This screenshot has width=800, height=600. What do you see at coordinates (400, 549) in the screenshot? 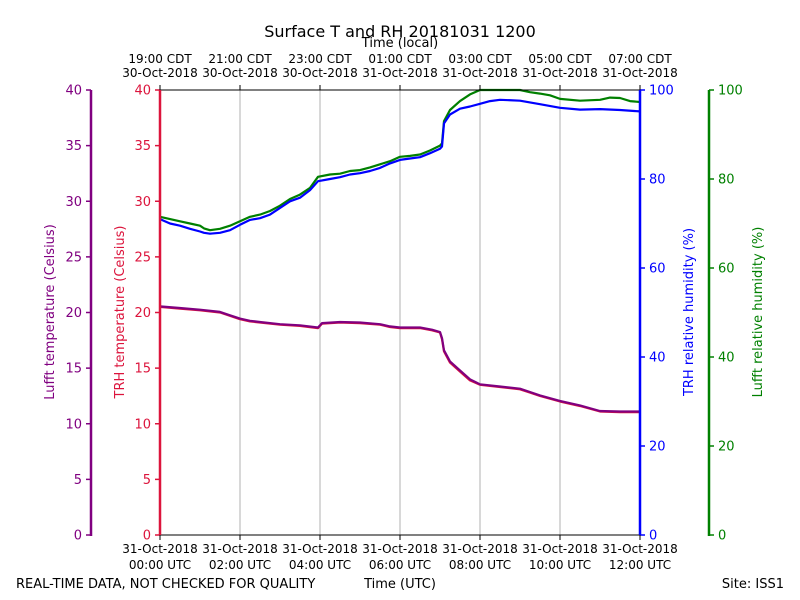
I see `bottom-tick-date-6h: 31-Oct-2018` at bounding box center [400, 549].